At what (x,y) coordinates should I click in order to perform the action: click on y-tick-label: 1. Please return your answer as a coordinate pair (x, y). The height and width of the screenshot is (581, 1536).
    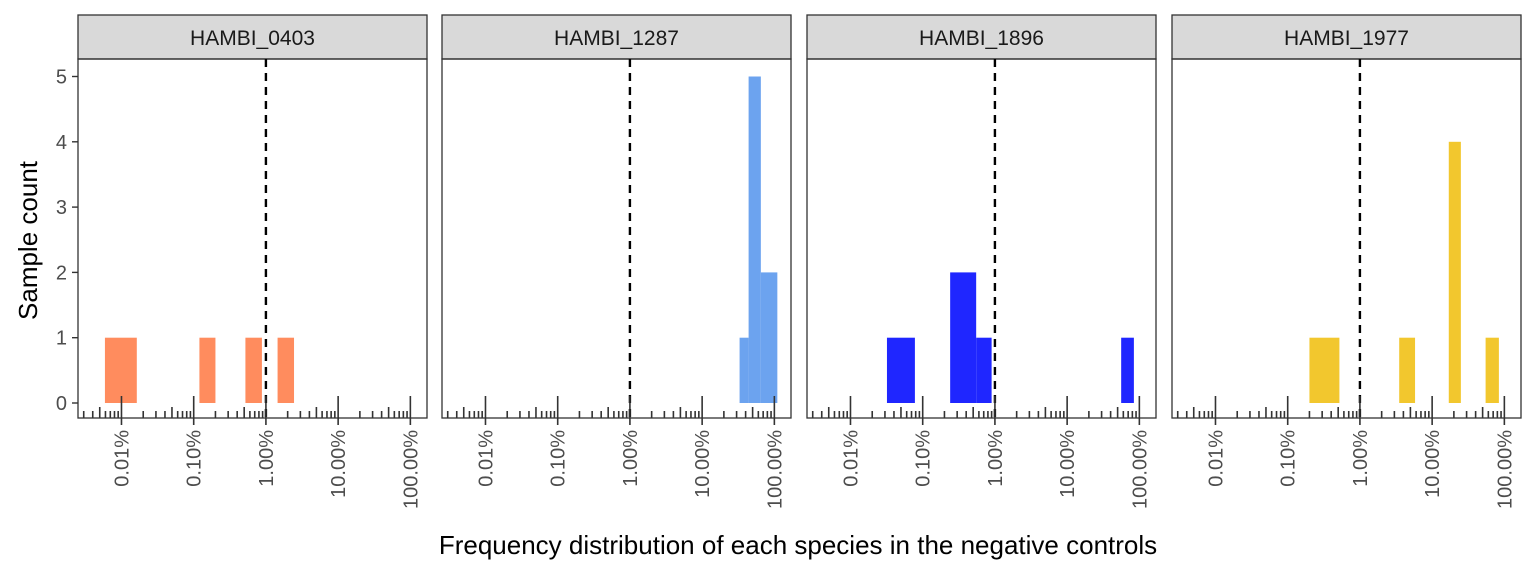
    Looking at the image, I should click on (61, 339).